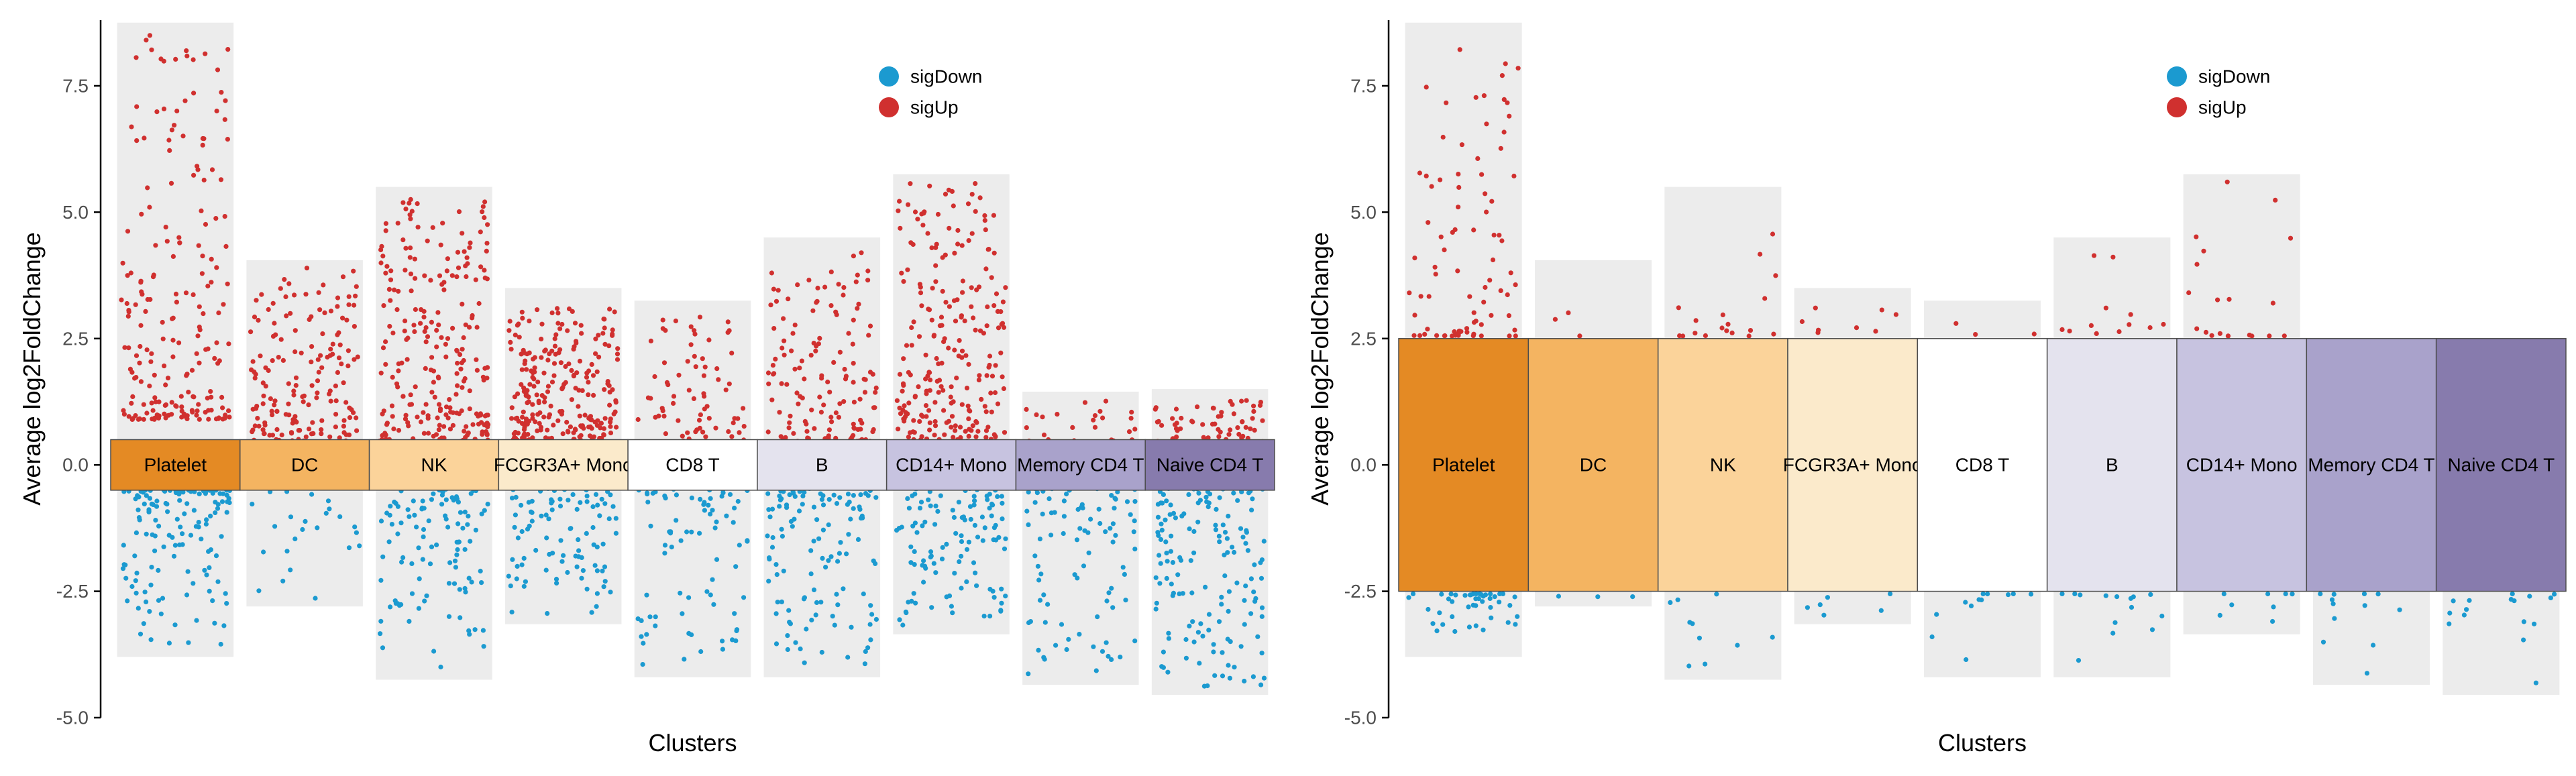 This screenshot has width=2576, height=776. I want to click on point-sigup-memory-cd4-t, so click(1135, 429).